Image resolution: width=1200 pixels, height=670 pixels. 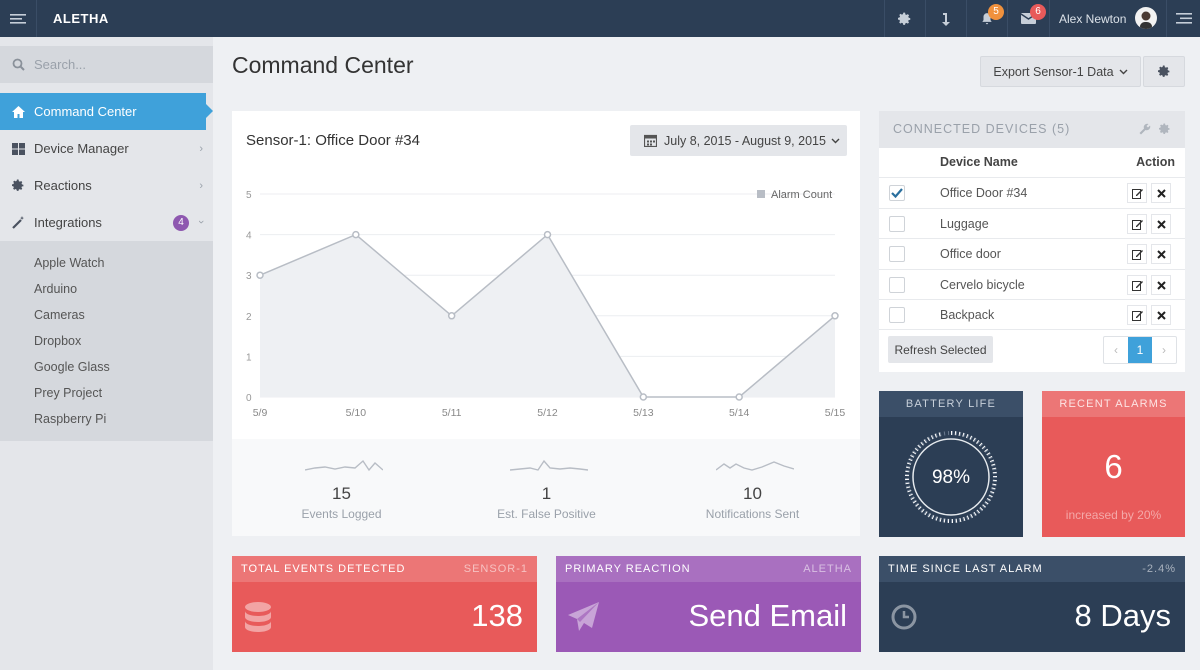 What do you see at coordinates (72, 367) in the screenshot?
I see `submenu-item-google-glass: Google Glass` at bounding box center [72, 367].